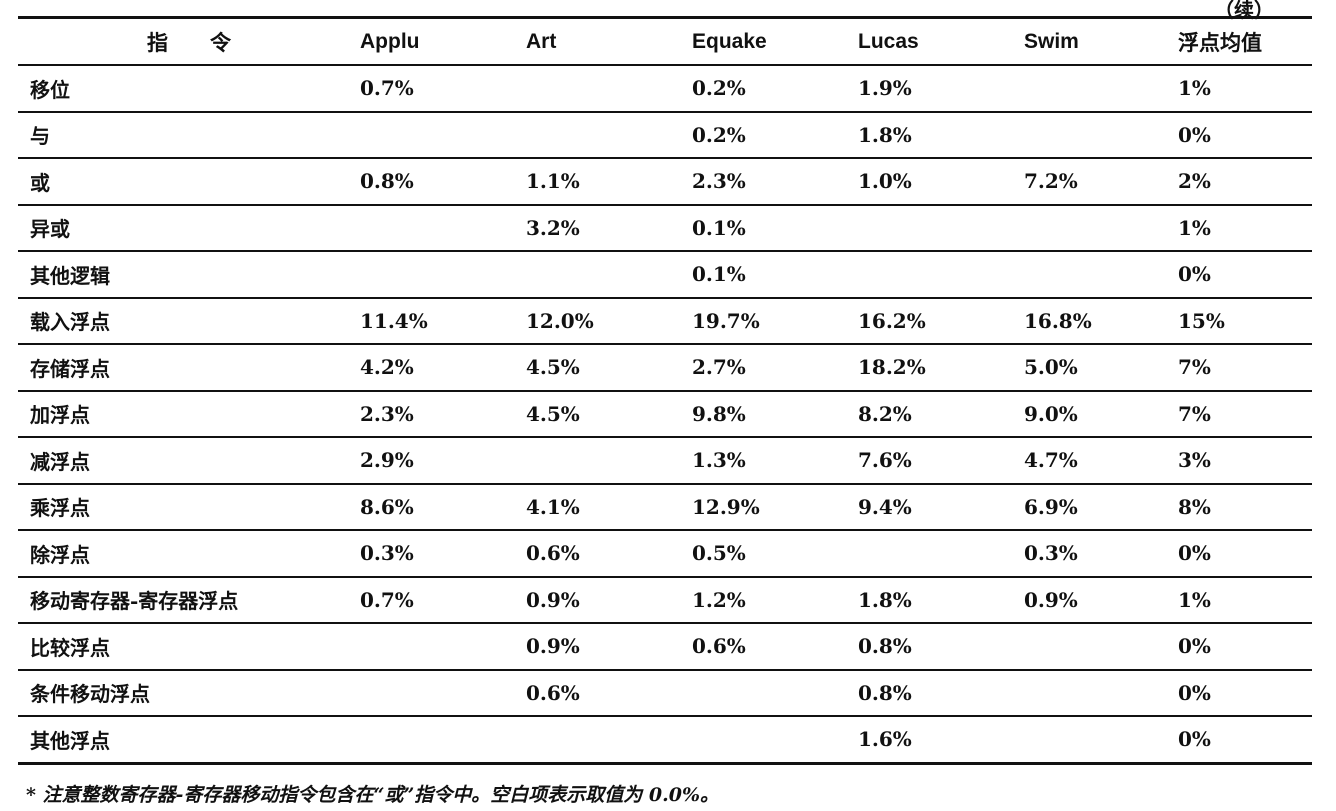  Describe the element at coordinates (775, 507) in the screenshot. I see `equake-cell: 12.9%` at that location.